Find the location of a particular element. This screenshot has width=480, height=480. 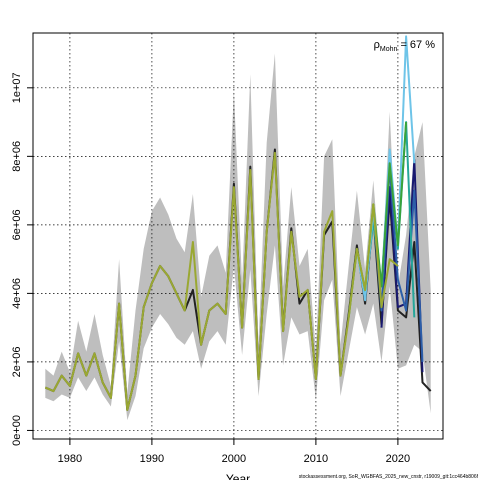

y-tick-label-2: 4e+06 is located at coordinates (17, 293).